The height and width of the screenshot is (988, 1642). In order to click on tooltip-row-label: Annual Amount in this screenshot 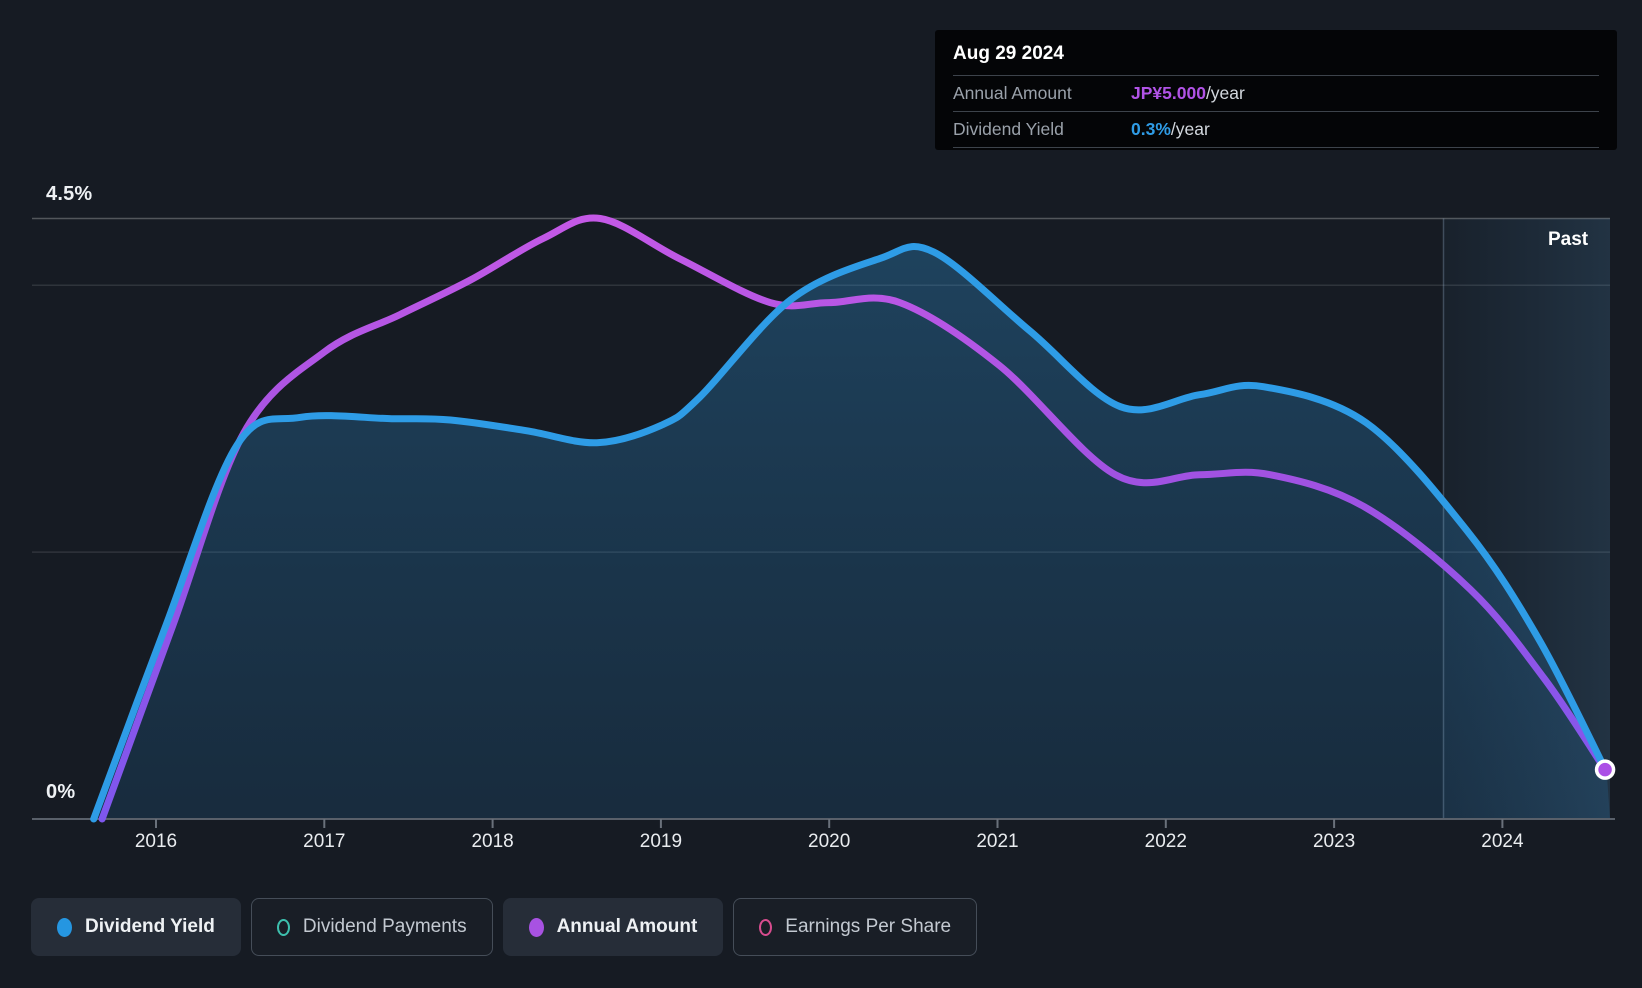, I will do `click(1012, 93)`.